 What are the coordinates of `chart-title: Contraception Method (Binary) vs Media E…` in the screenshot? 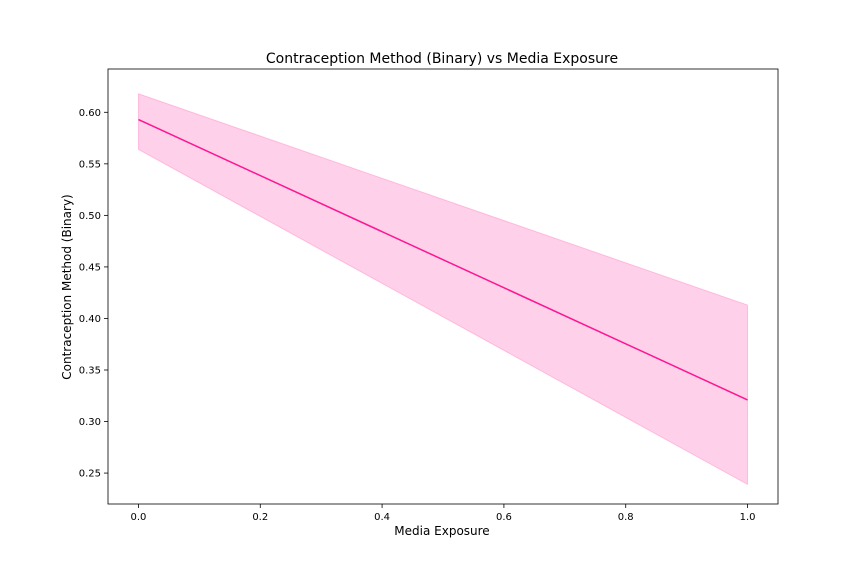 It's located at (442, 59).